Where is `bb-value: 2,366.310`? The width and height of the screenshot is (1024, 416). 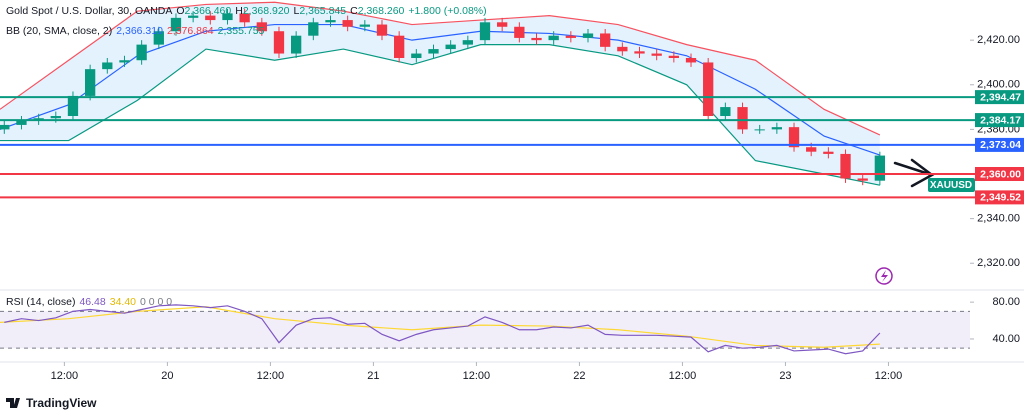
bb-value: 2,366.310 is located at coordinates (139, 31).